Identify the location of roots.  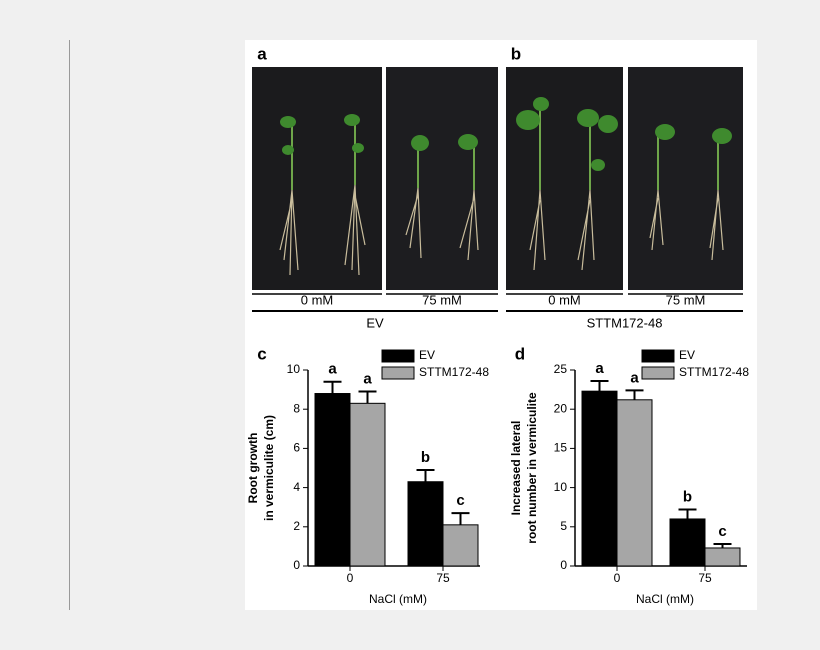
(501, 230).